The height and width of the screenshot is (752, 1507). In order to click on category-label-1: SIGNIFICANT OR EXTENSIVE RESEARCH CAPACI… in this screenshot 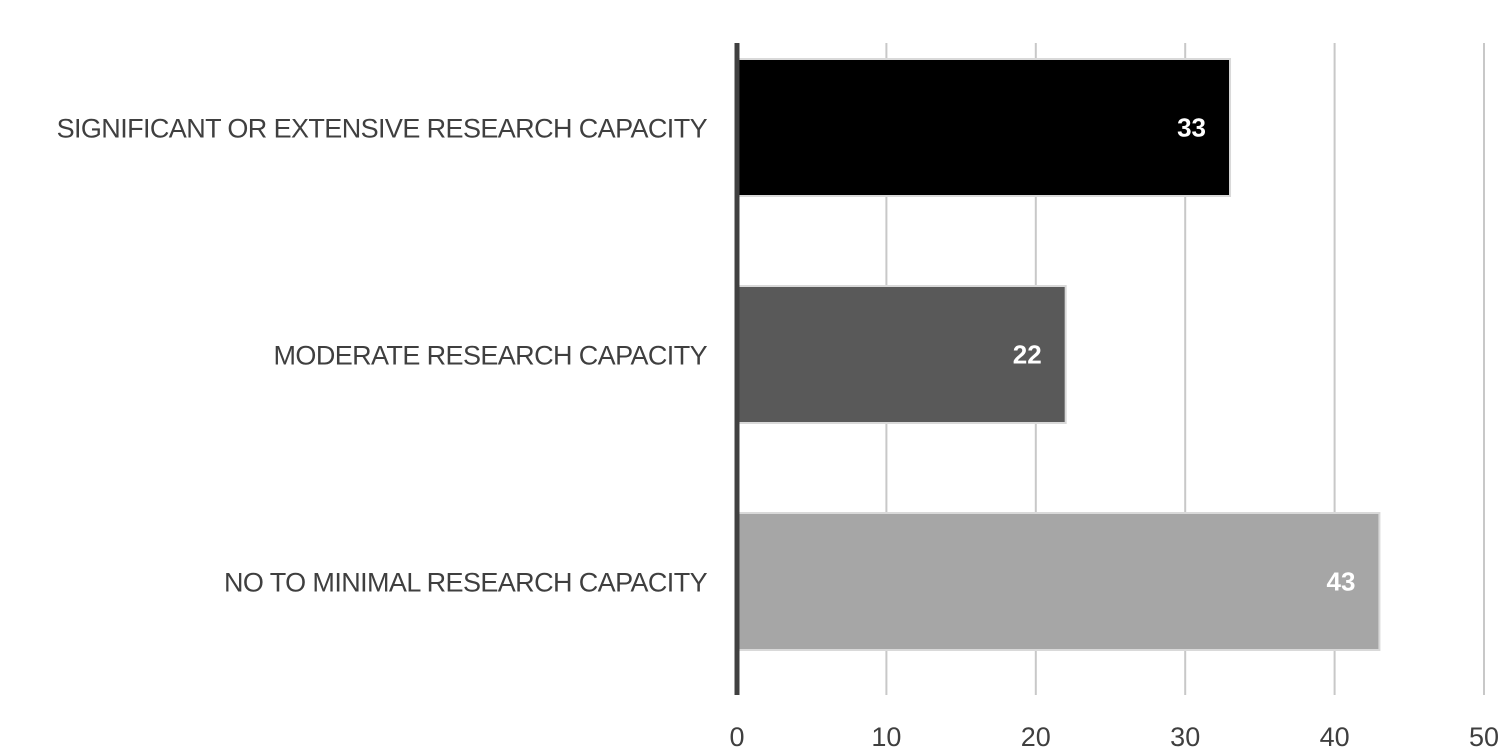, I will do `click(382, 129)`.